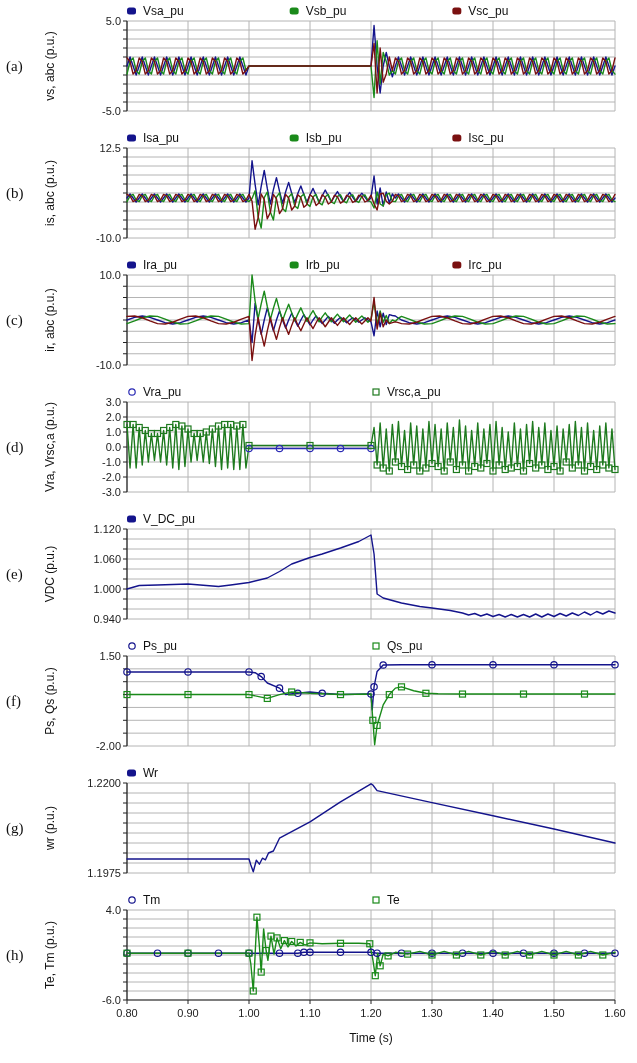 This screenshot has width=637, height=1063. What do you see at coordinates (493, 1013) in the screenshot?
I see `x-tick-label: 1.40` at bounding box center [493, 1013].